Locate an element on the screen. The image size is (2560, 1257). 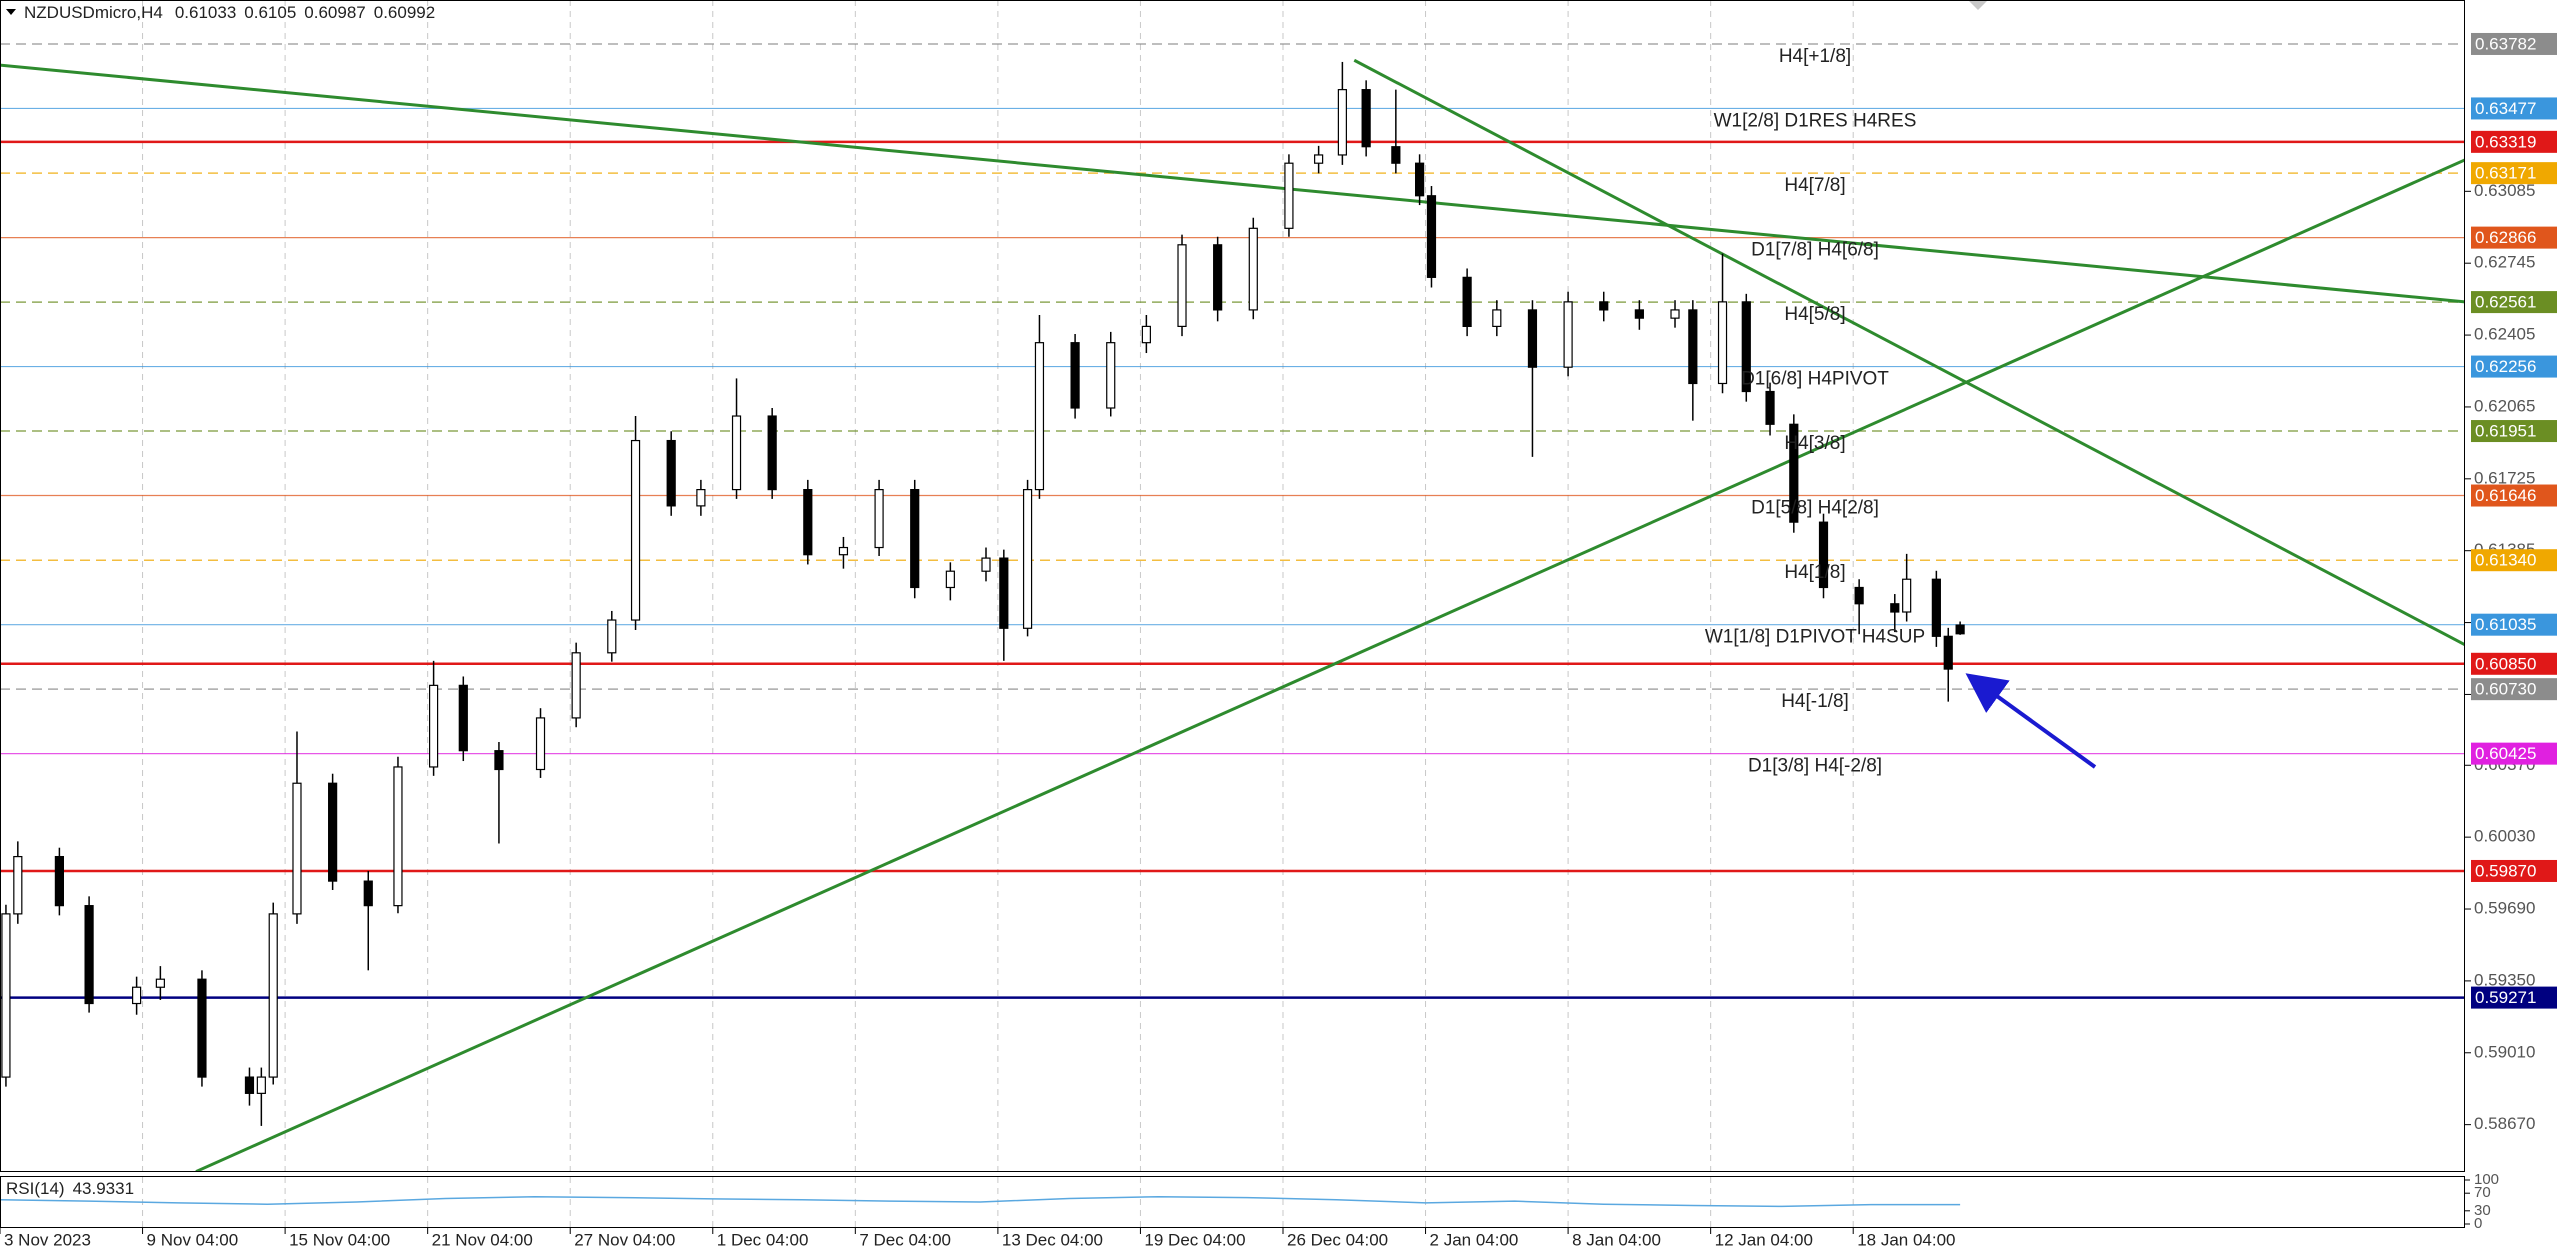
level-label: D1[3/8] H4[-2/8] is located at coordinates (1815, 766).